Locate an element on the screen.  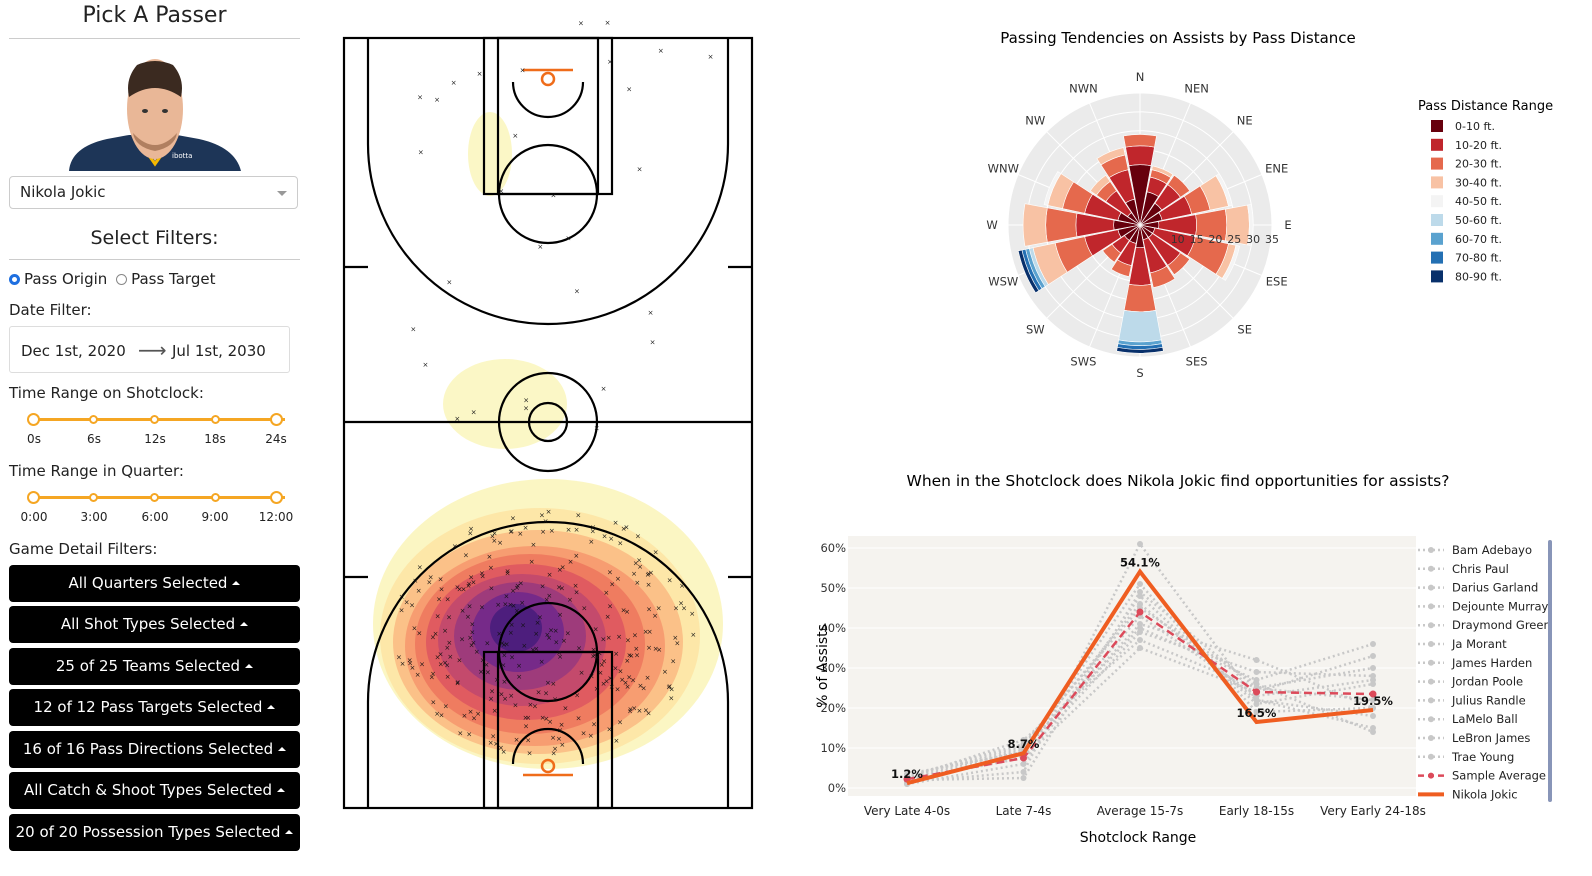
legend-label: 0-10 ft. is located at coordinates (1475, 126).